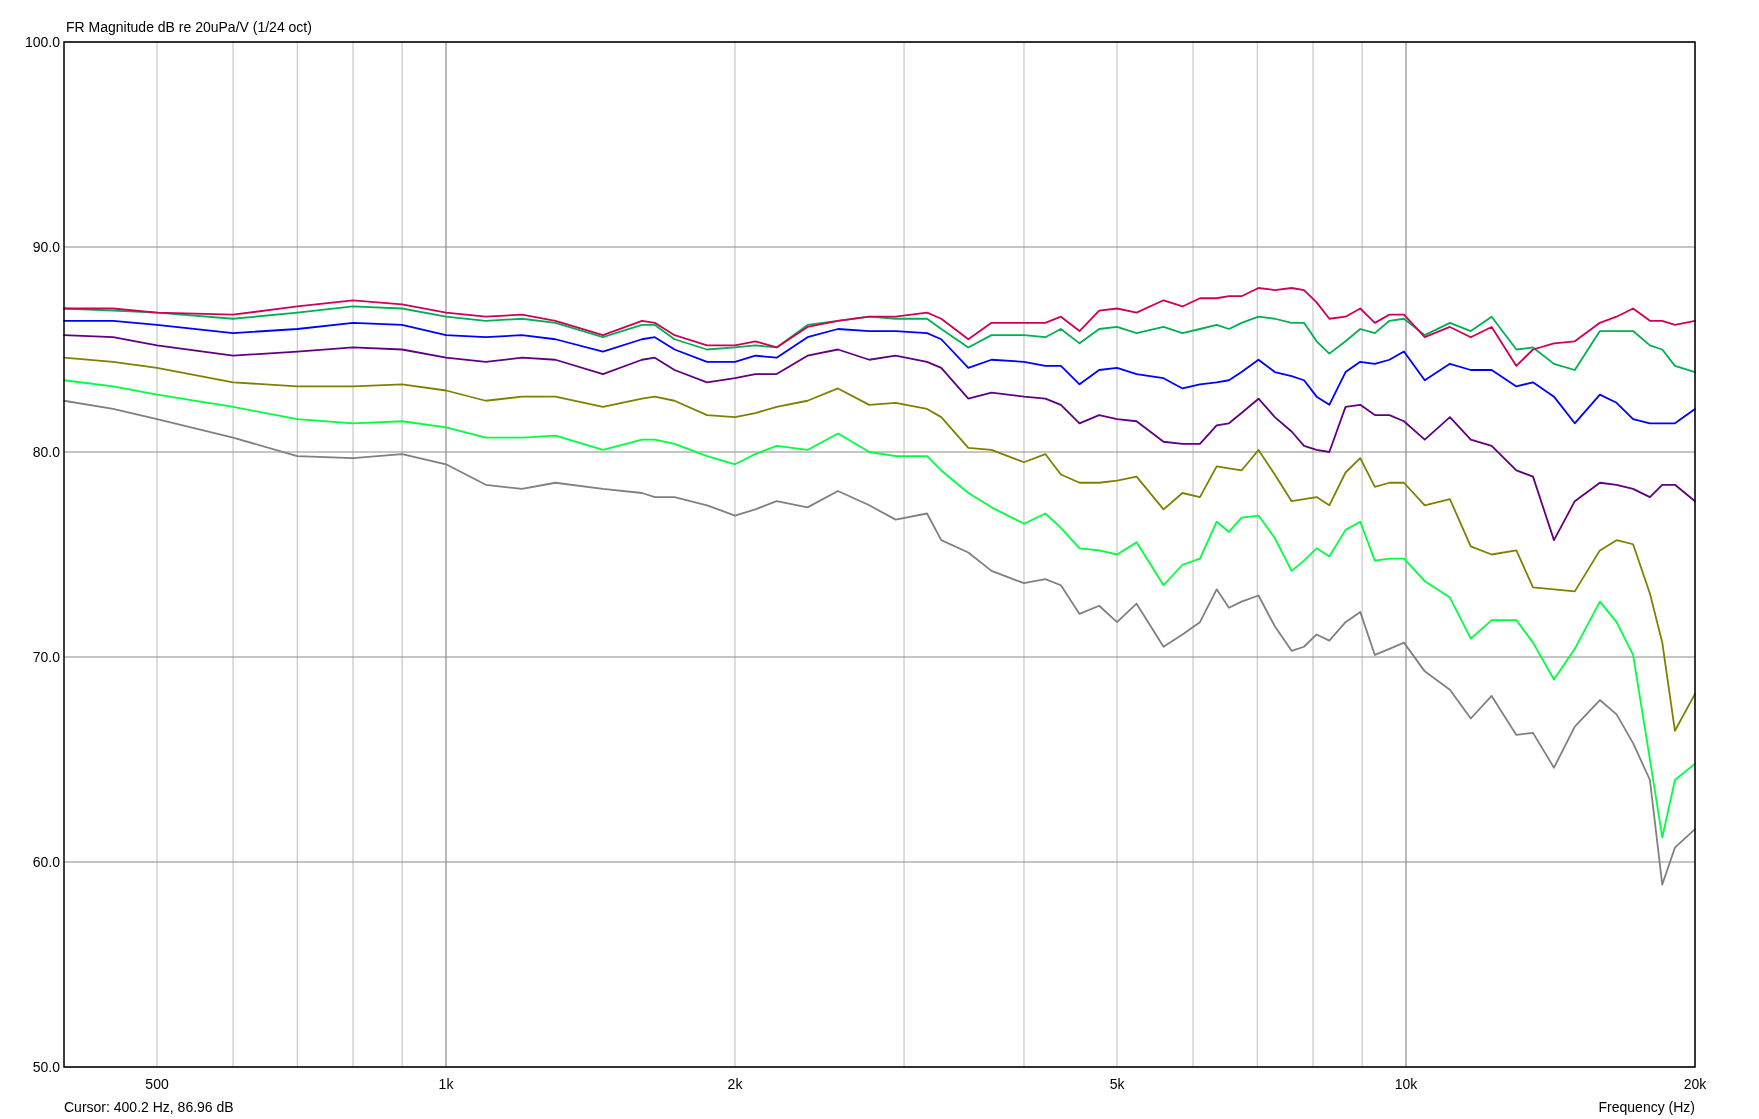 Image resolution: width=1759 pixels, height=1119 pixels. I want to click on y-tick-label: 80.0, so click(46, 452).